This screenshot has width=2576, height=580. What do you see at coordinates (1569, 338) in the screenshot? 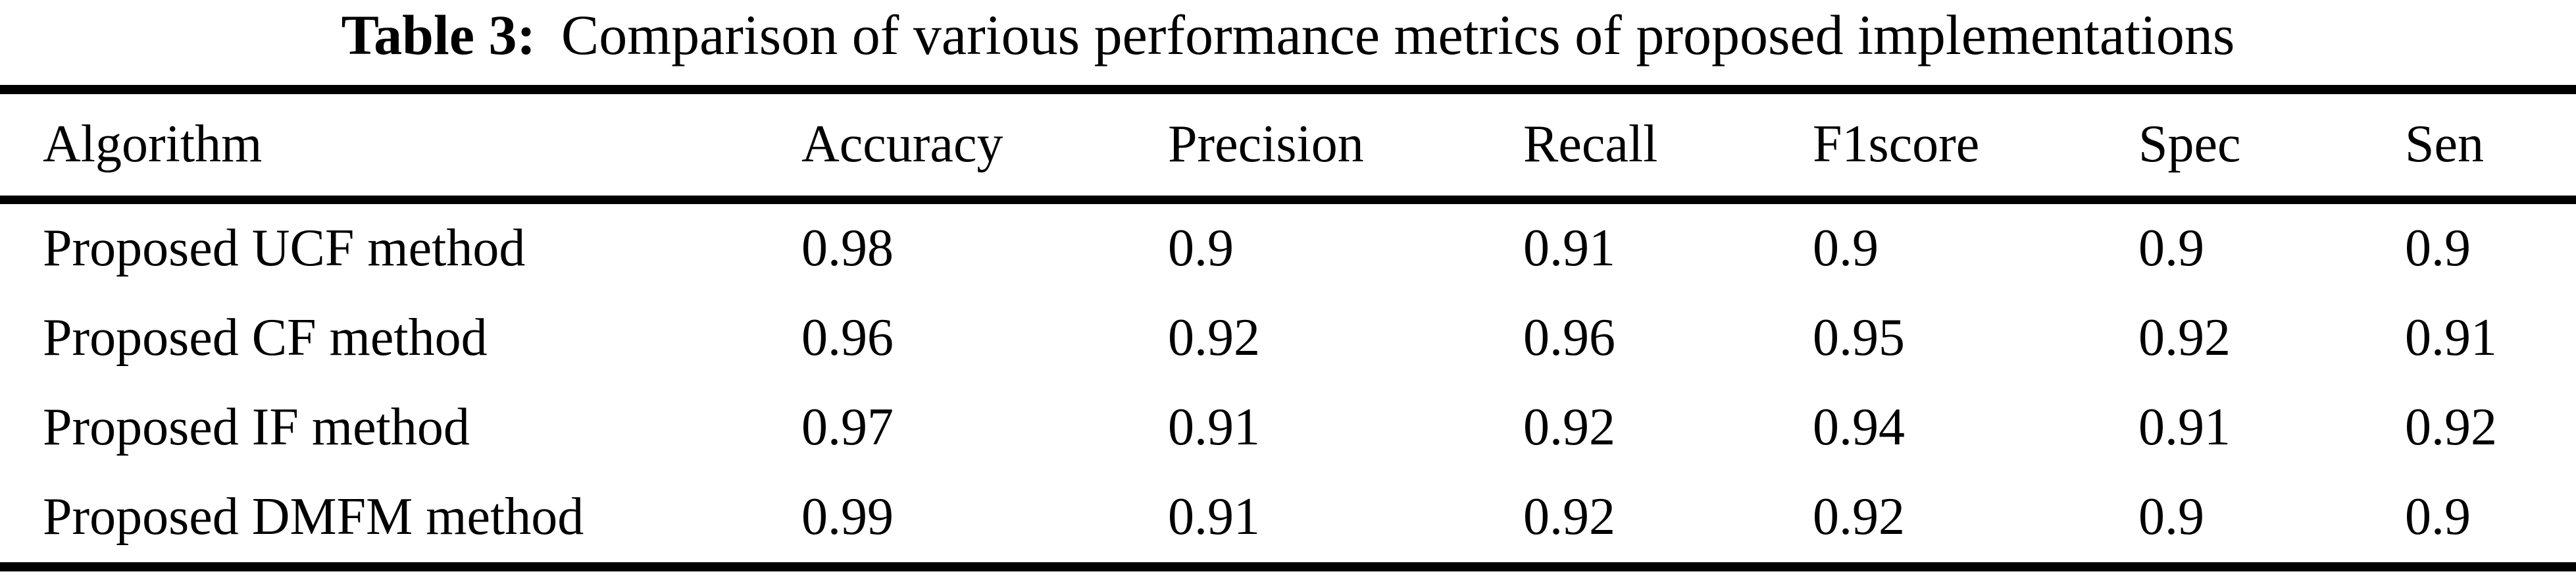
I see `cell-recall: 0.96` at bounding box center [1569, 338].